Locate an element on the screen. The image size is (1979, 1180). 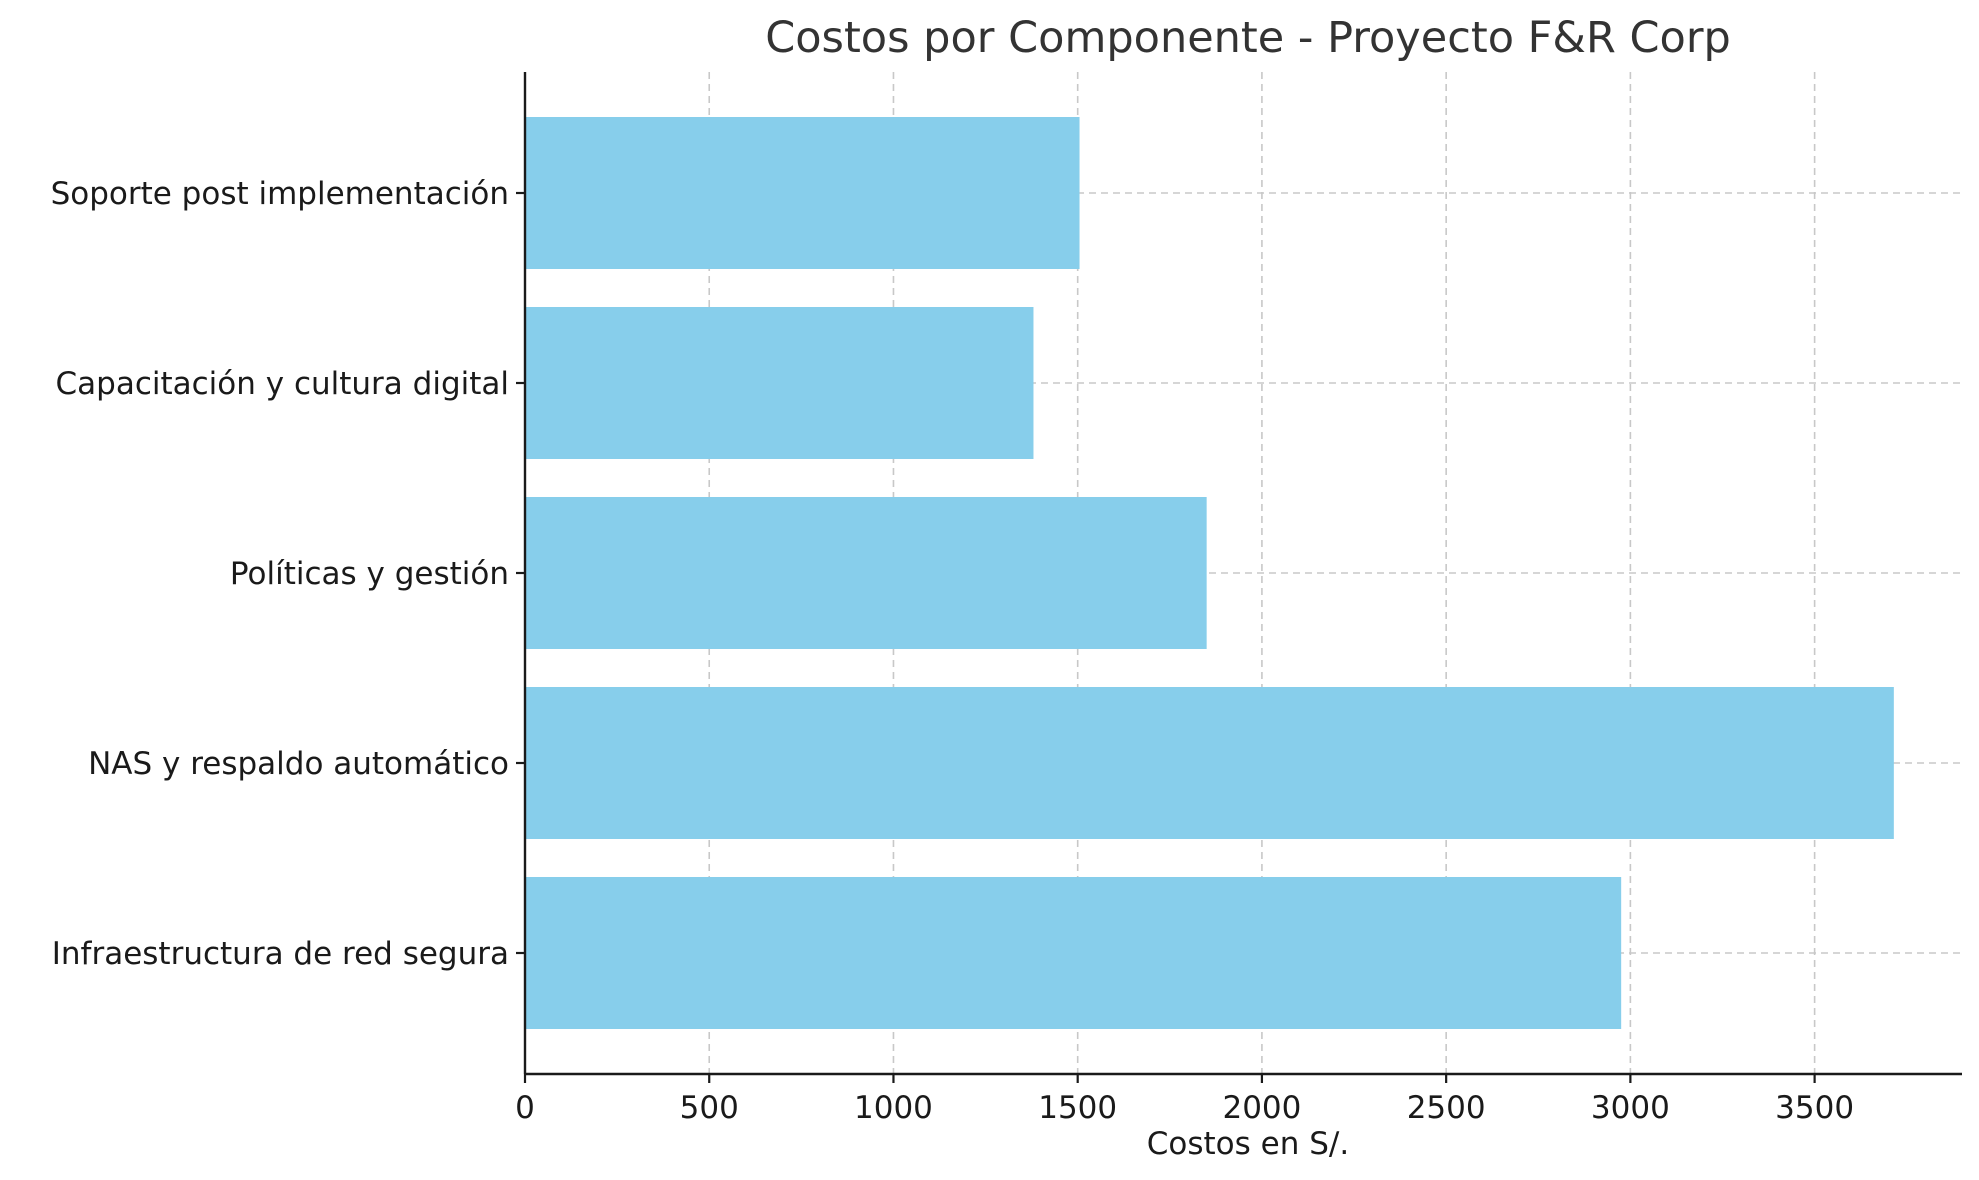
x-tick-label-2000: 2000 is located at coordinates (1261, 1108).